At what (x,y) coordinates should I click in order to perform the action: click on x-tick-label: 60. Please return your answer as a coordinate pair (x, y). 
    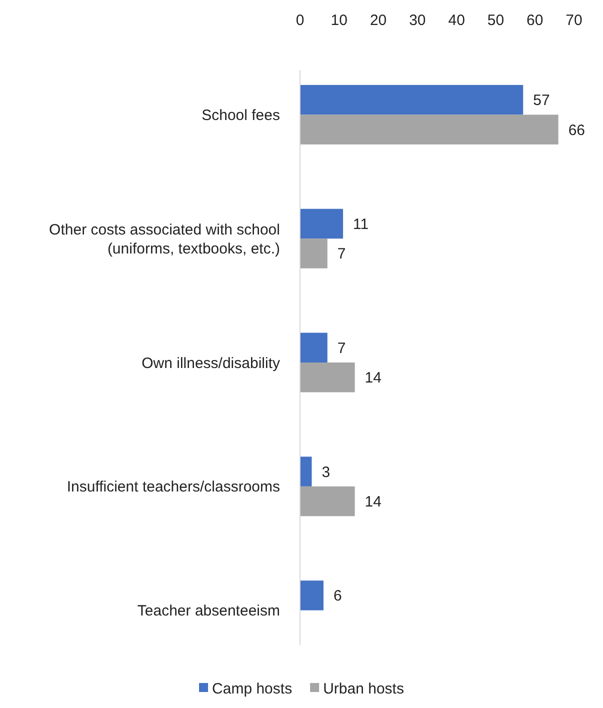
    Looking at the image, I should click on (535, 20).